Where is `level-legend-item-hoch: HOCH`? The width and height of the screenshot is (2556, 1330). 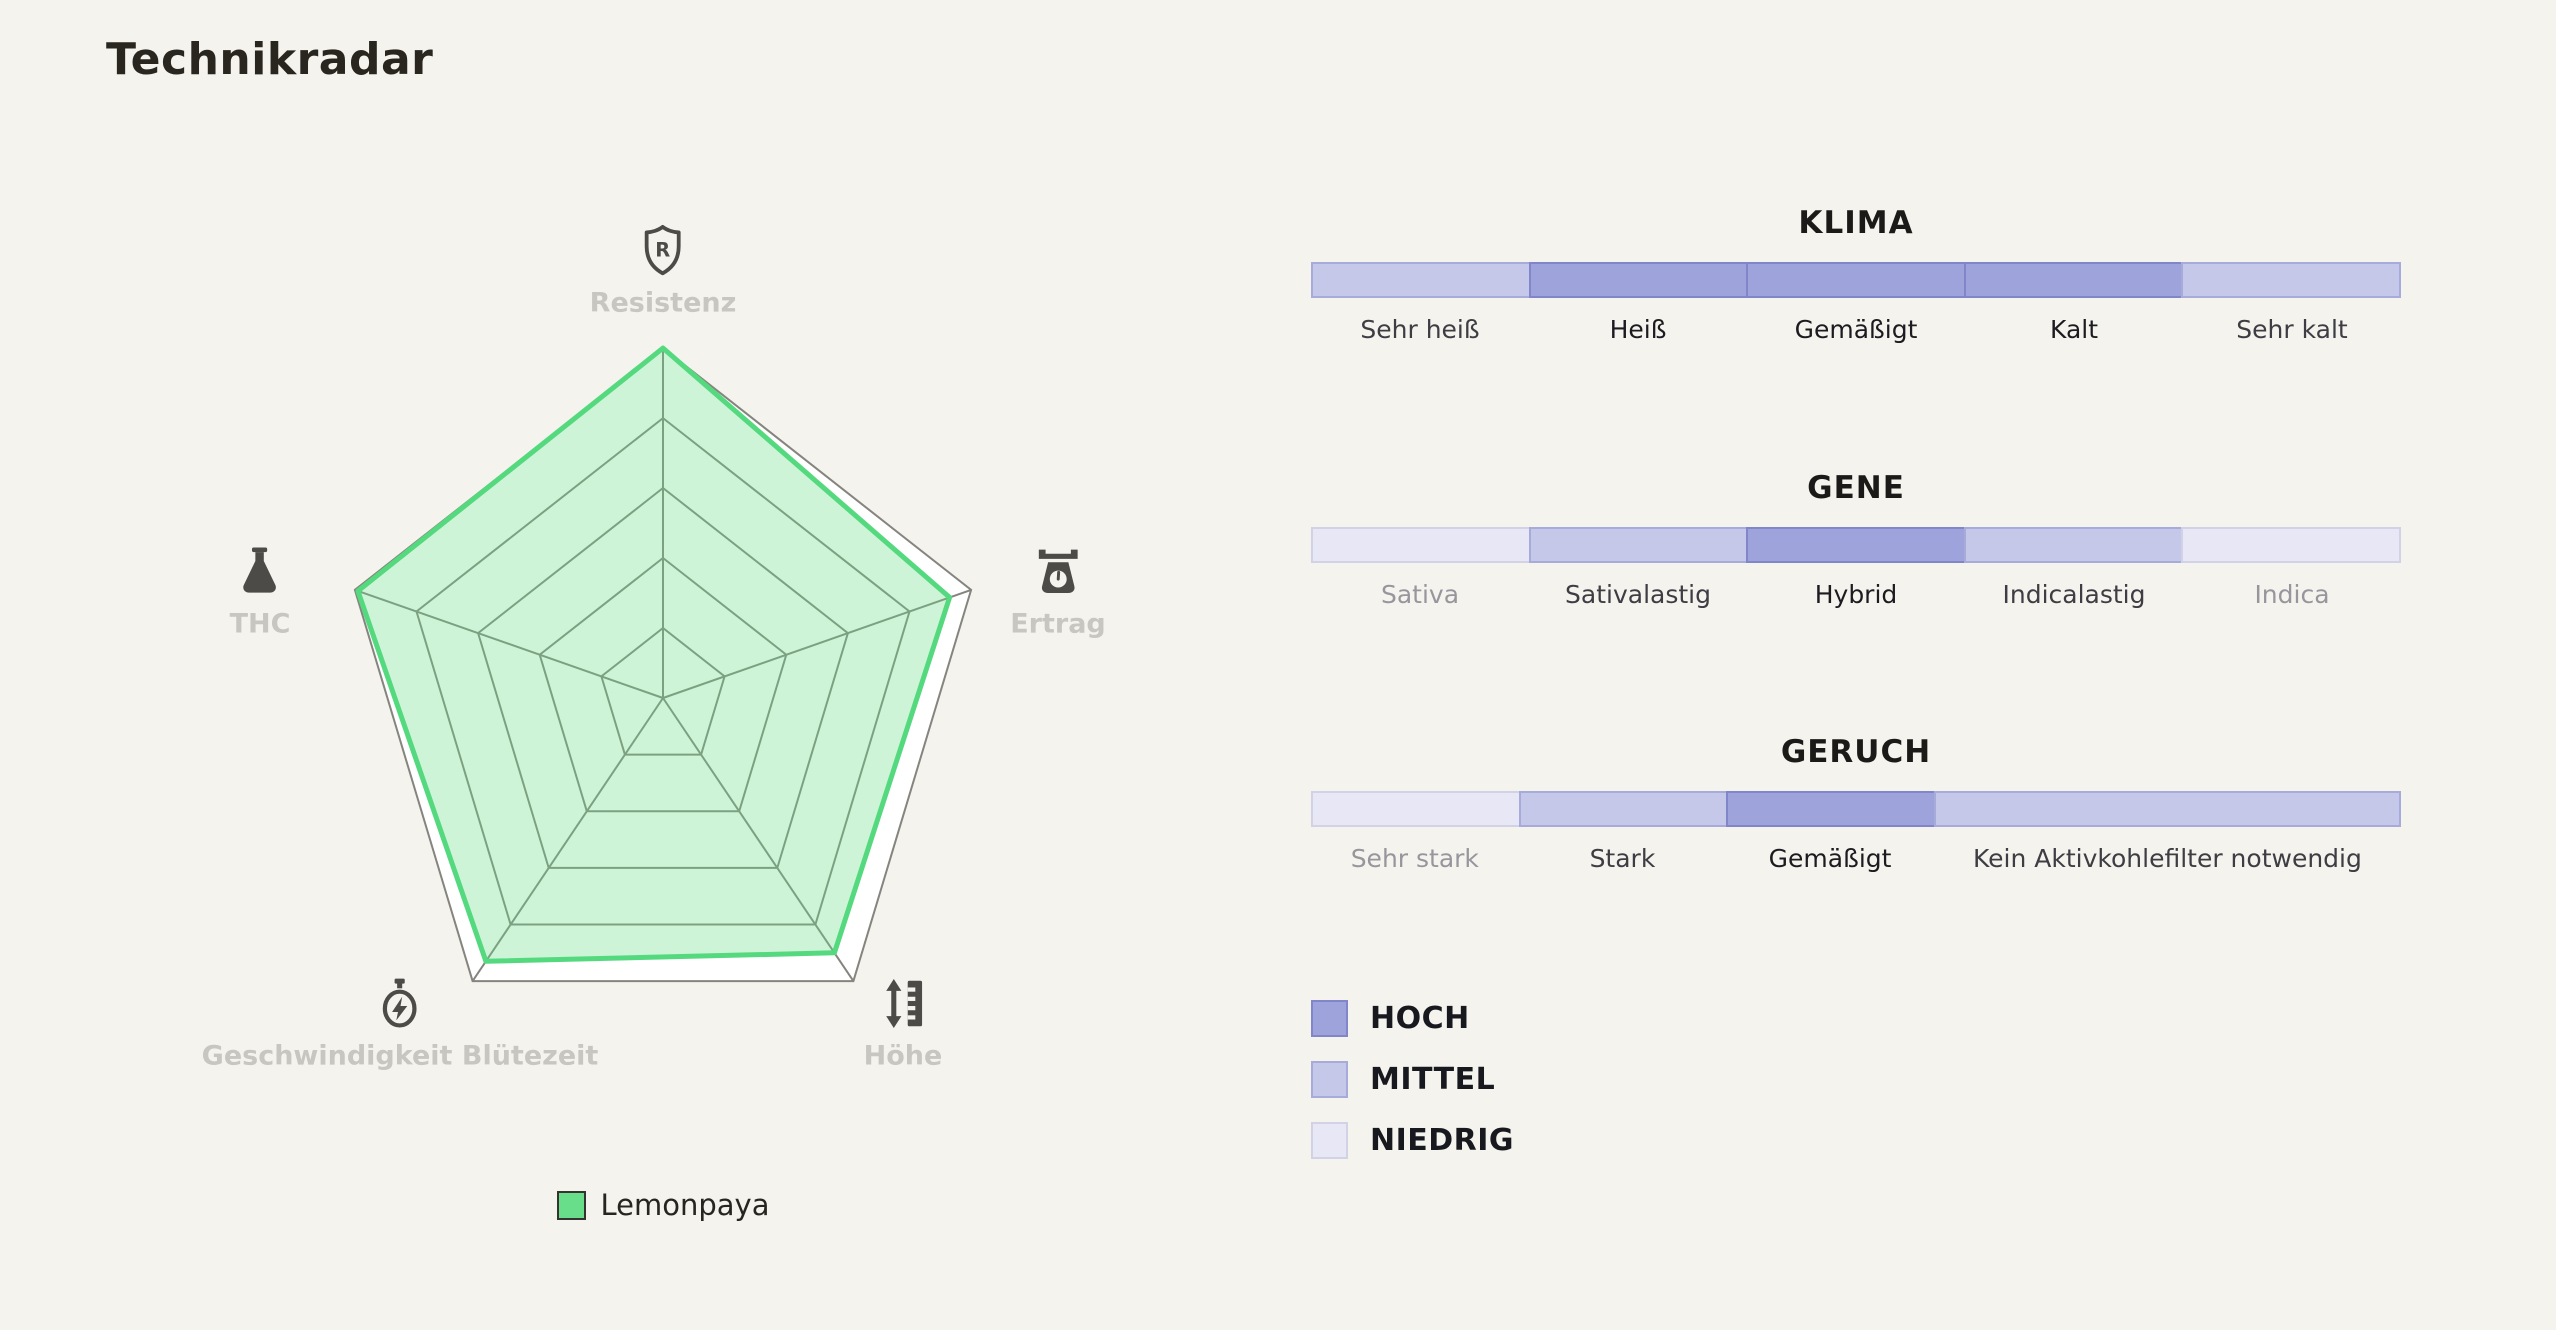 level-legend-item-hoch: HOCH is located at coordinates (1412, 1018).